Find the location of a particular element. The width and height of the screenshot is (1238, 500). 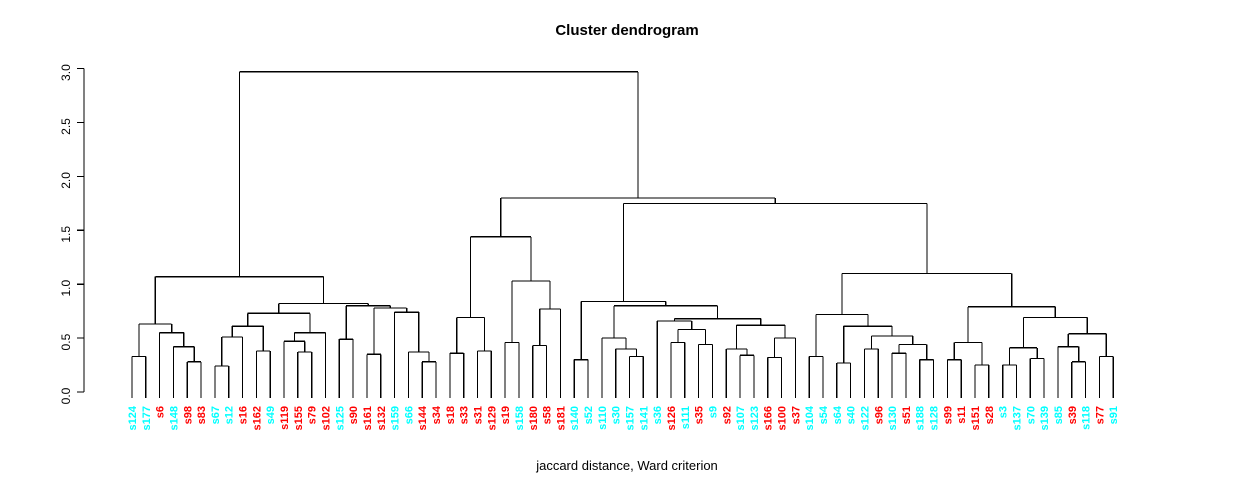

leaf-label: s125 is located at coordinates (340, 418).